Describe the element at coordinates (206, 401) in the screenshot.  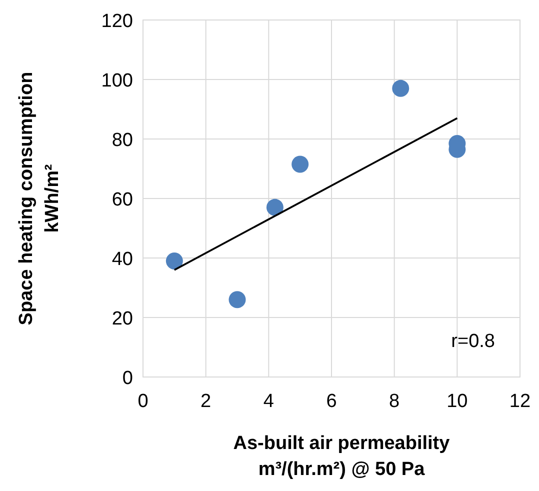
I see `x-tick-label: 2` at that location.